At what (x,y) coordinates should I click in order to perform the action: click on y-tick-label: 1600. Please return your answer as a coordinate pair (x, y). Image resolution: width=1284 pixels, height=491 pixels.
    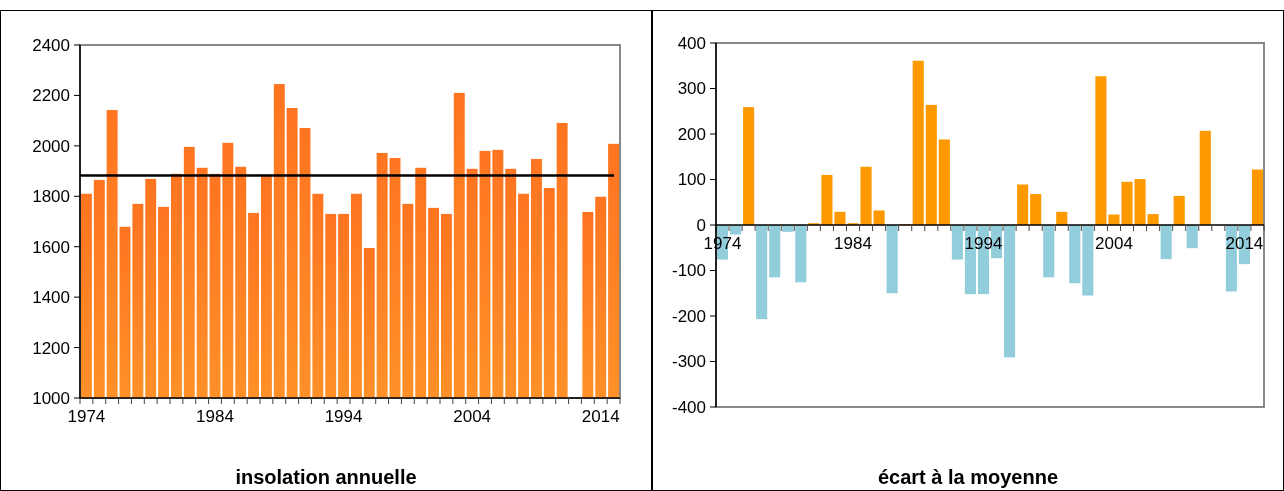
    Looking at the image, I should click on (51, 247).